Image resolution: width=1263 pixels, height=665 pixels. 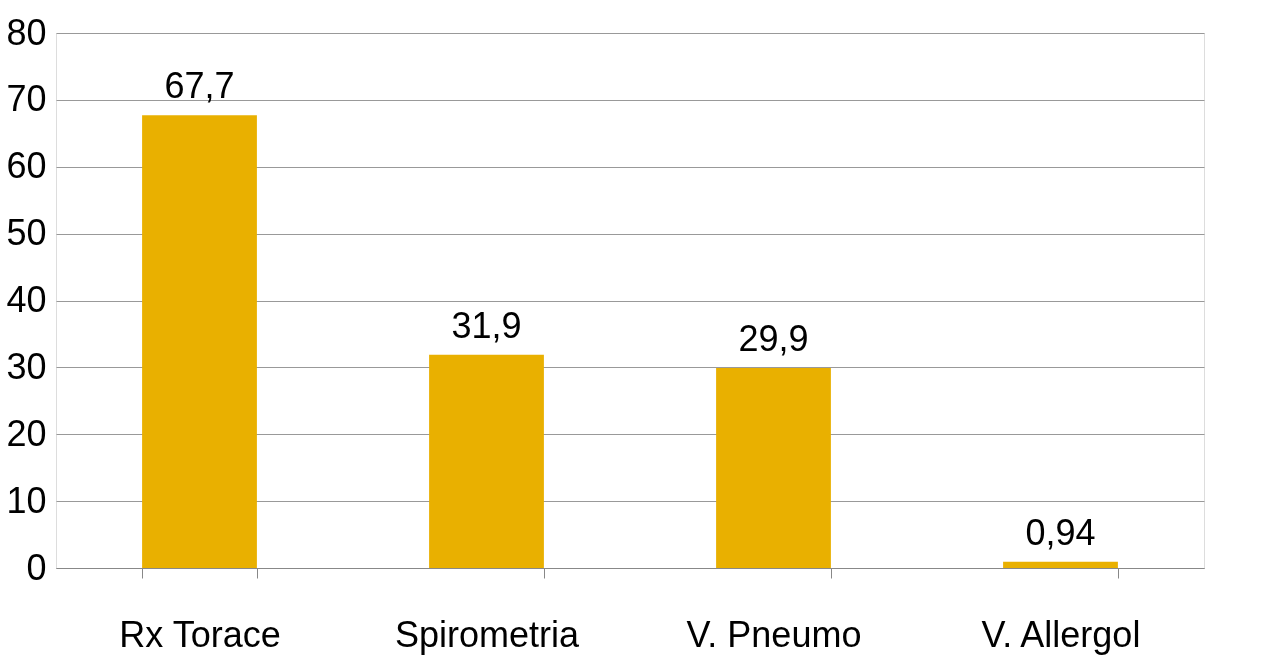 What do you see at coordinates (26, 299) in the screenshot?
I see `y-tick-label: 40` at bounding box center [26, 299].